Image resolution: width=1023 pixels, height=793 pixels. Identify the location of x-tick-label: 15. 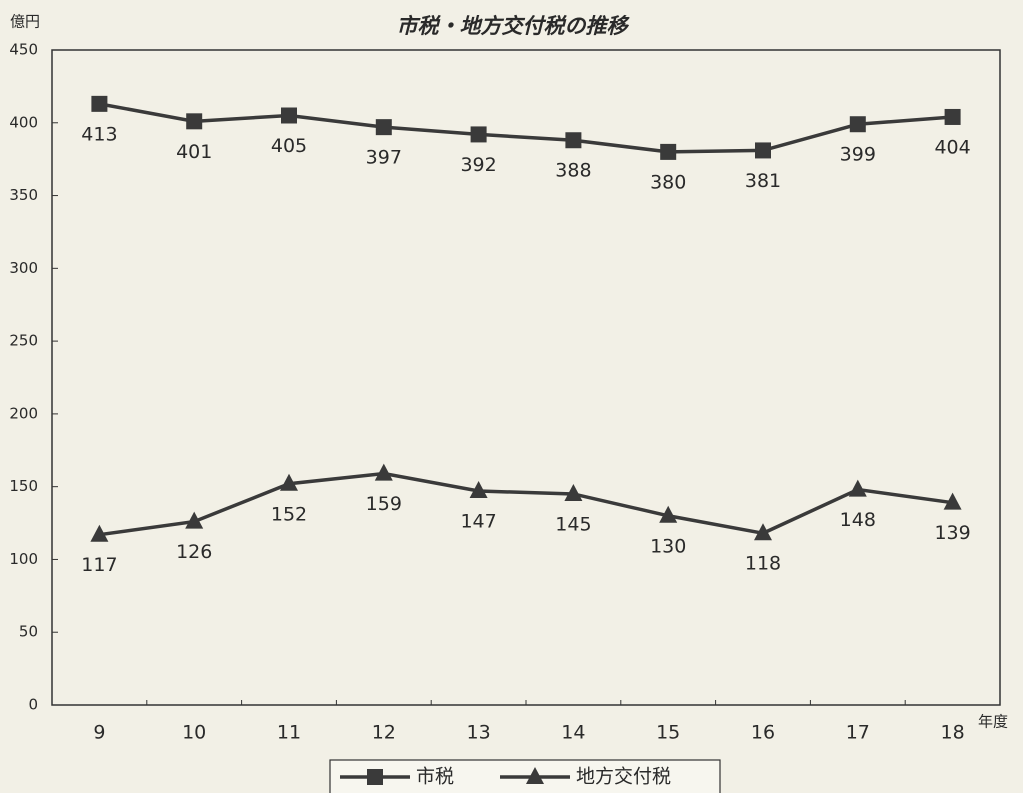
(668, 733).